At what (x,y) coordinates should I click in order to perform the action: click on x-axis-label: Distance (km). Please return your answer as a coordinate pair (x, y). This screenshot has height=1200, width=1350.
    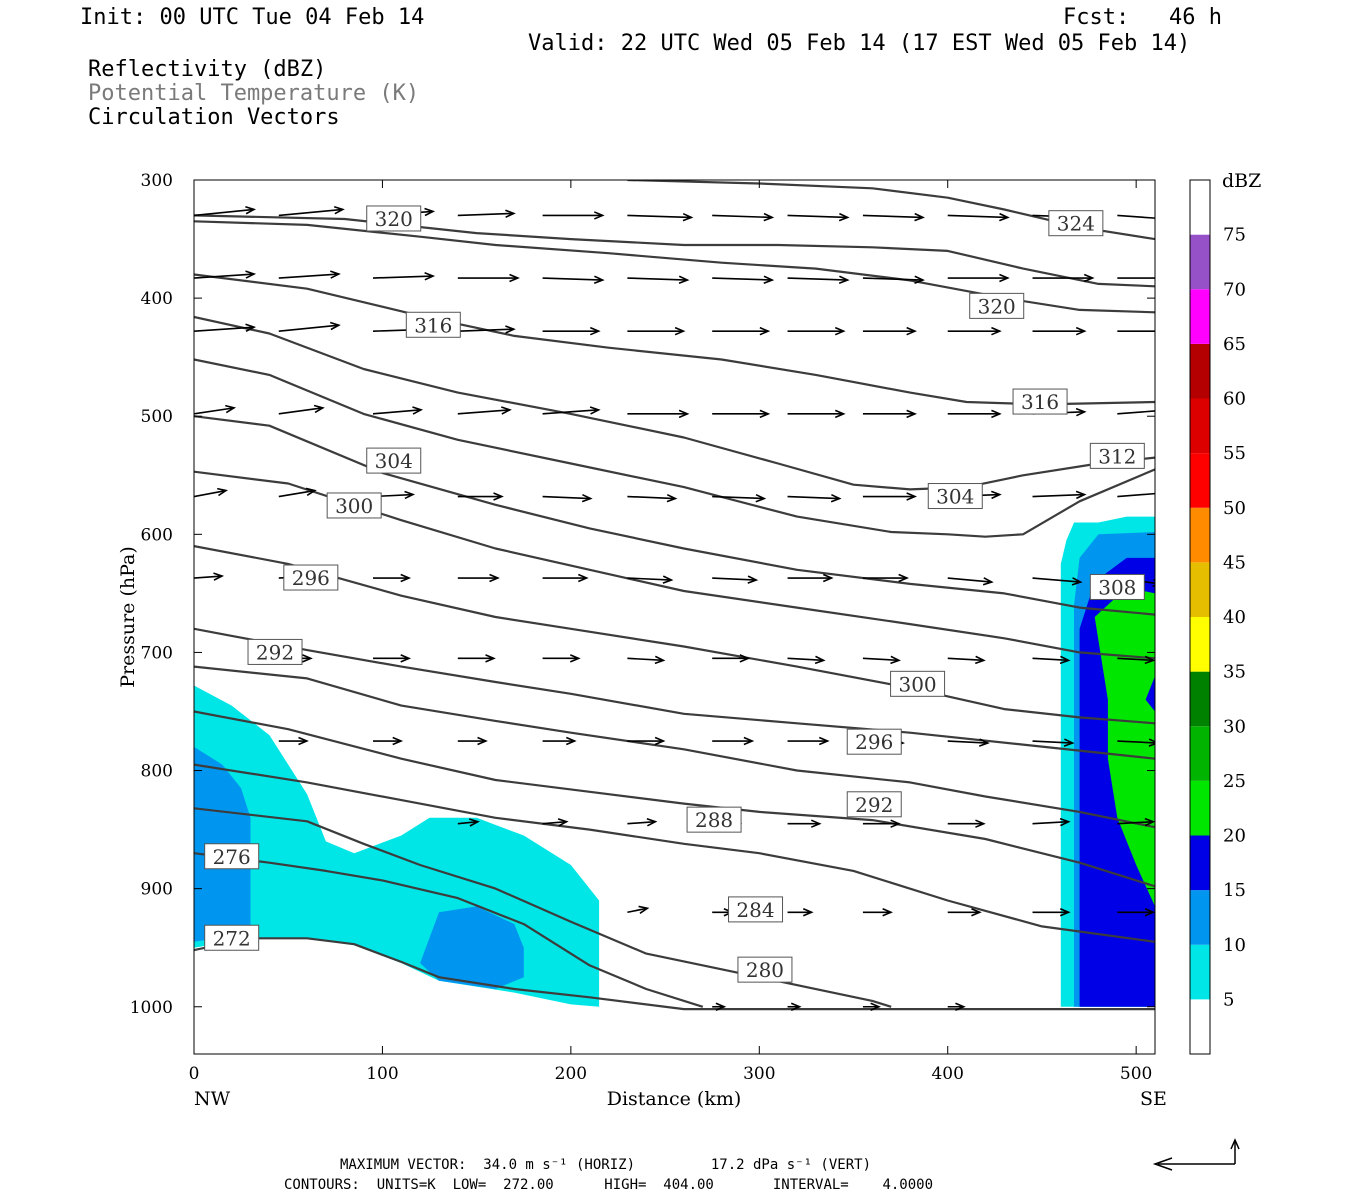
    Looking at the image, I should click on (674, 1099).